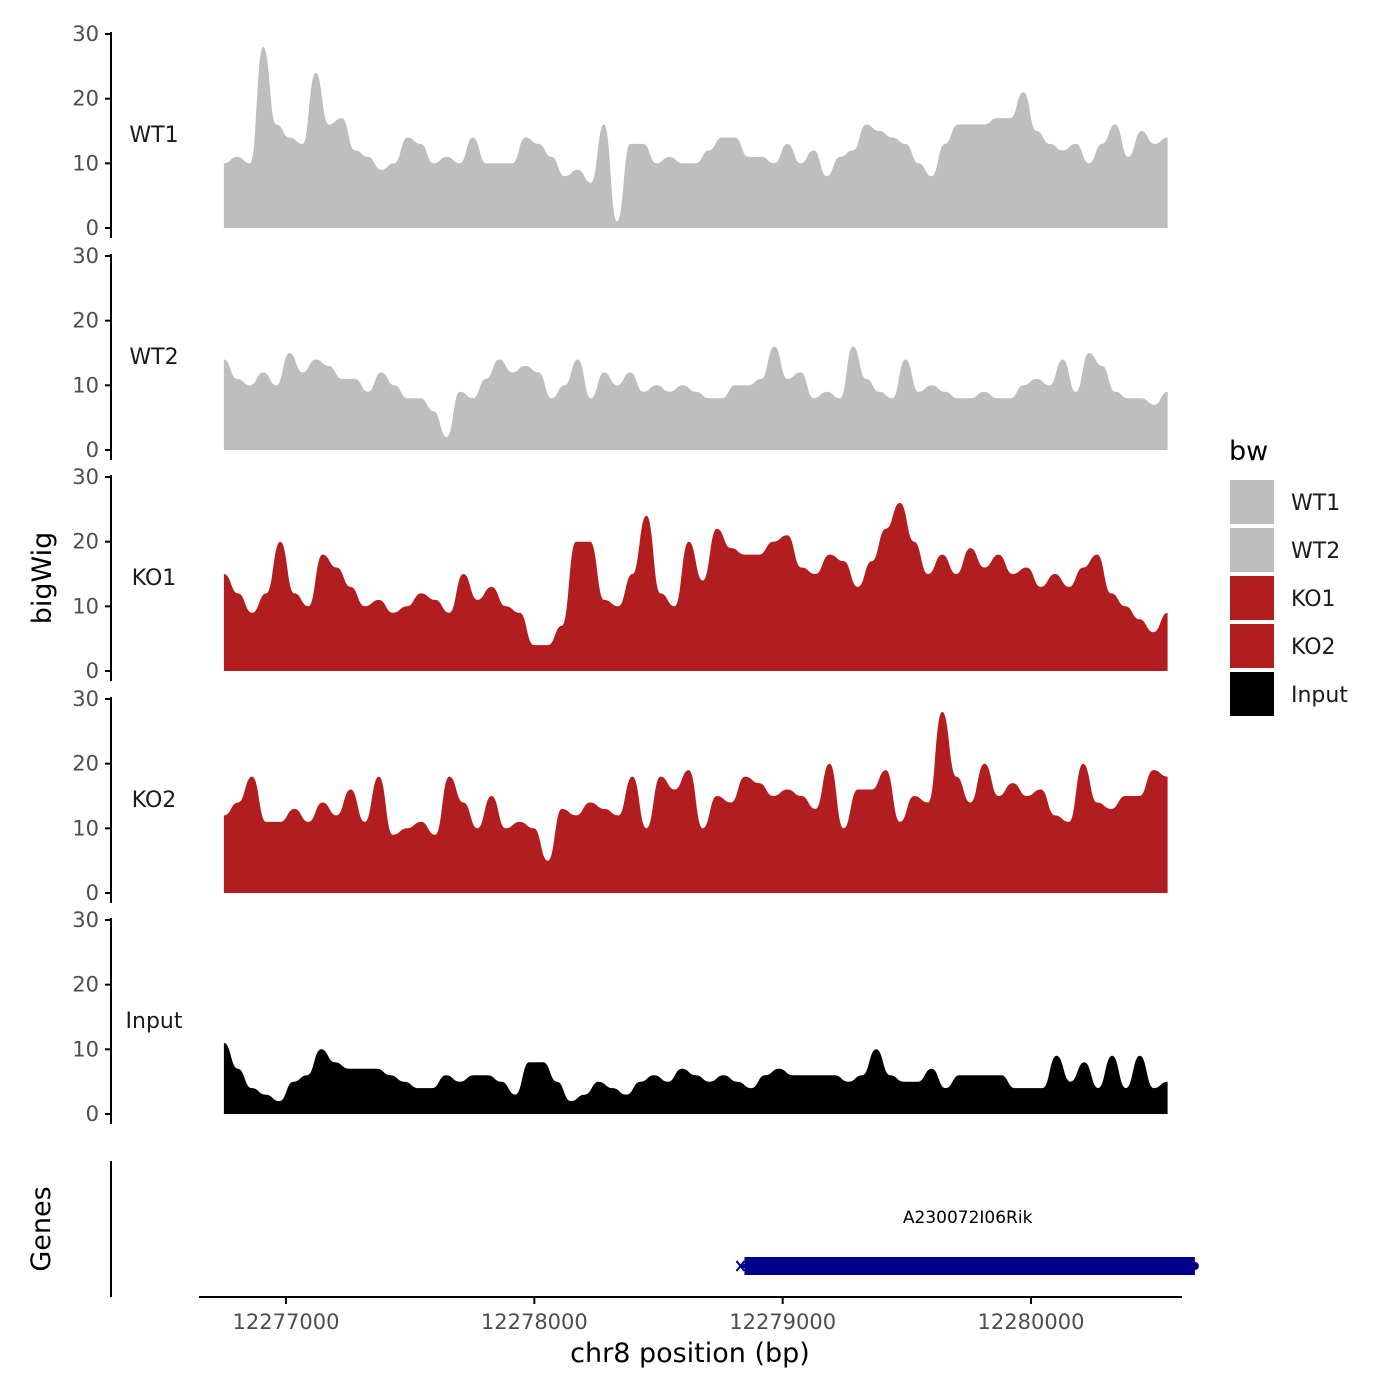 The image size is (1400, 1400). Describe the element at coordinates (612, 1229) in the screenshot. I see `gene-panel: Genes A230072I06Rik` at that location.